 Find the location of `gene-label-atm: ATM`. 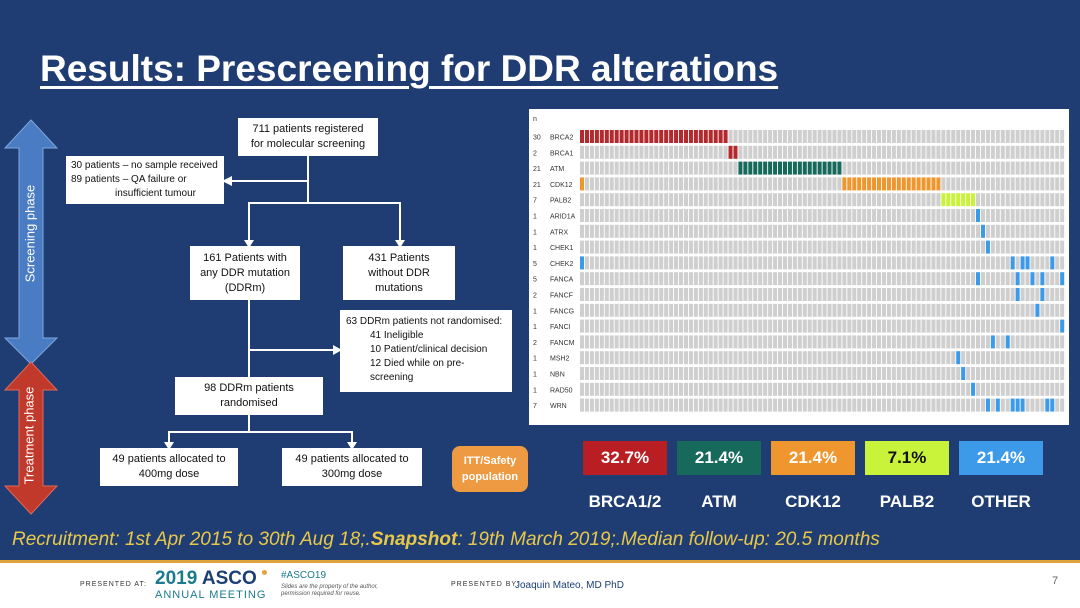

gene-label-atm: ATM is located at coordinates (719, 501).